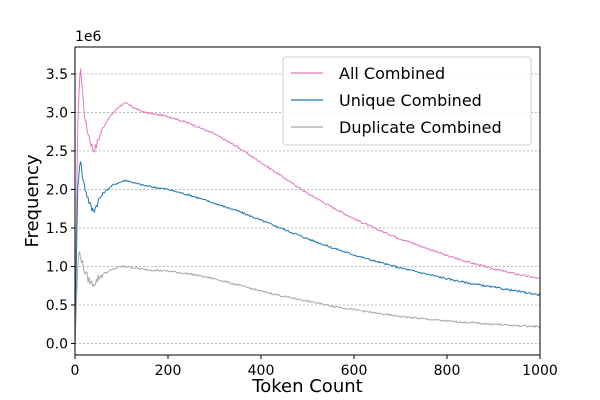  What do you see at coordinates (540, 371) in the screenshot?
I see `x-tick-label: 1000` at bounding box center [540, 371].